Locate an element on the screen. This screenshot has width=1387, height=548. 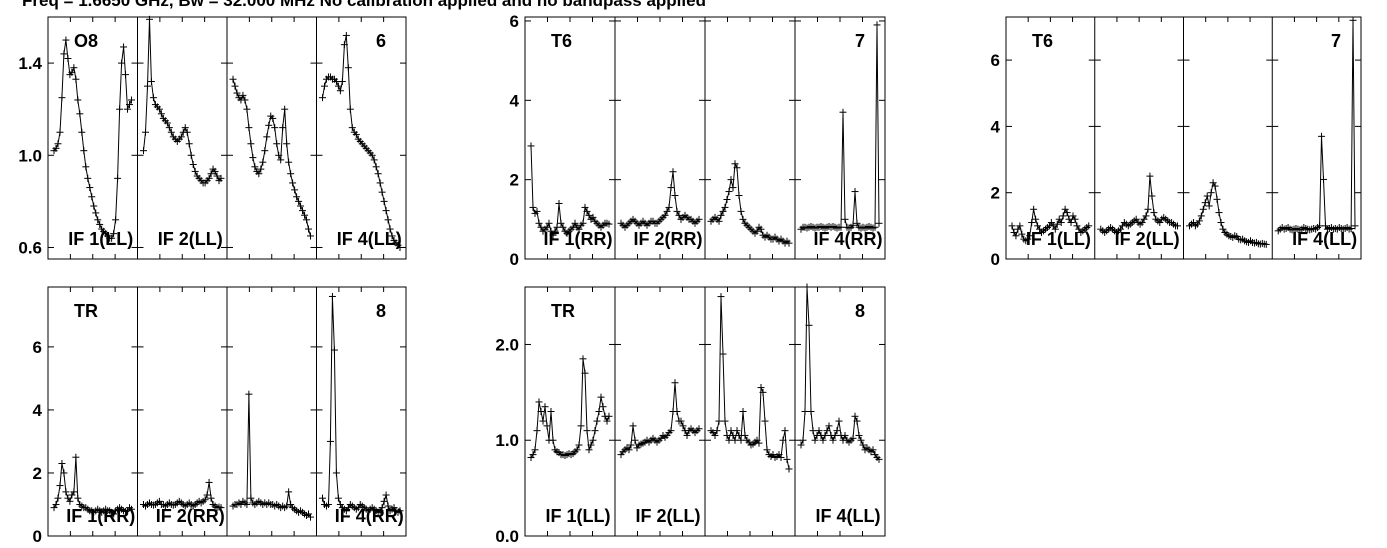
y-tick-label: 2.0 is located at coordinates (507, 344).